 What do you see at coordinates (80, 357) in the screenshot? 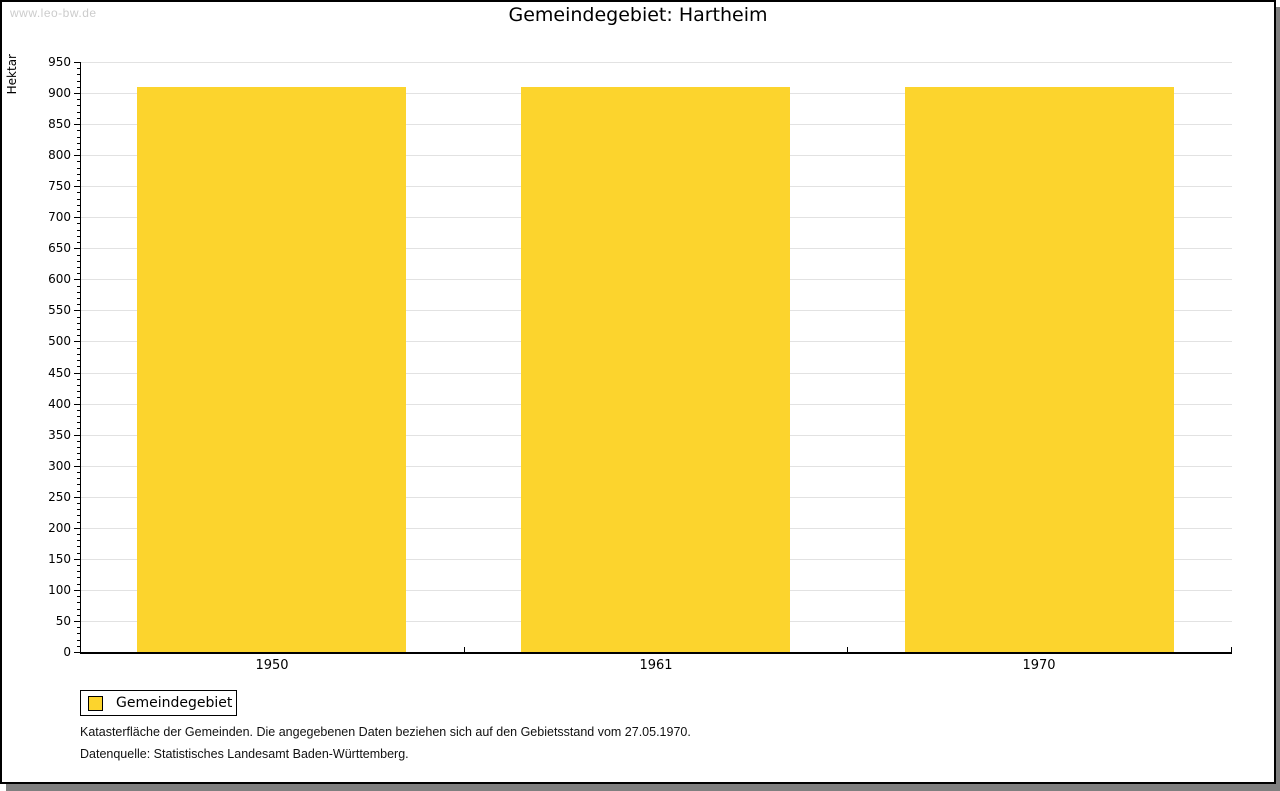
I see `y-axis-line` at bounding box center [80, 357].